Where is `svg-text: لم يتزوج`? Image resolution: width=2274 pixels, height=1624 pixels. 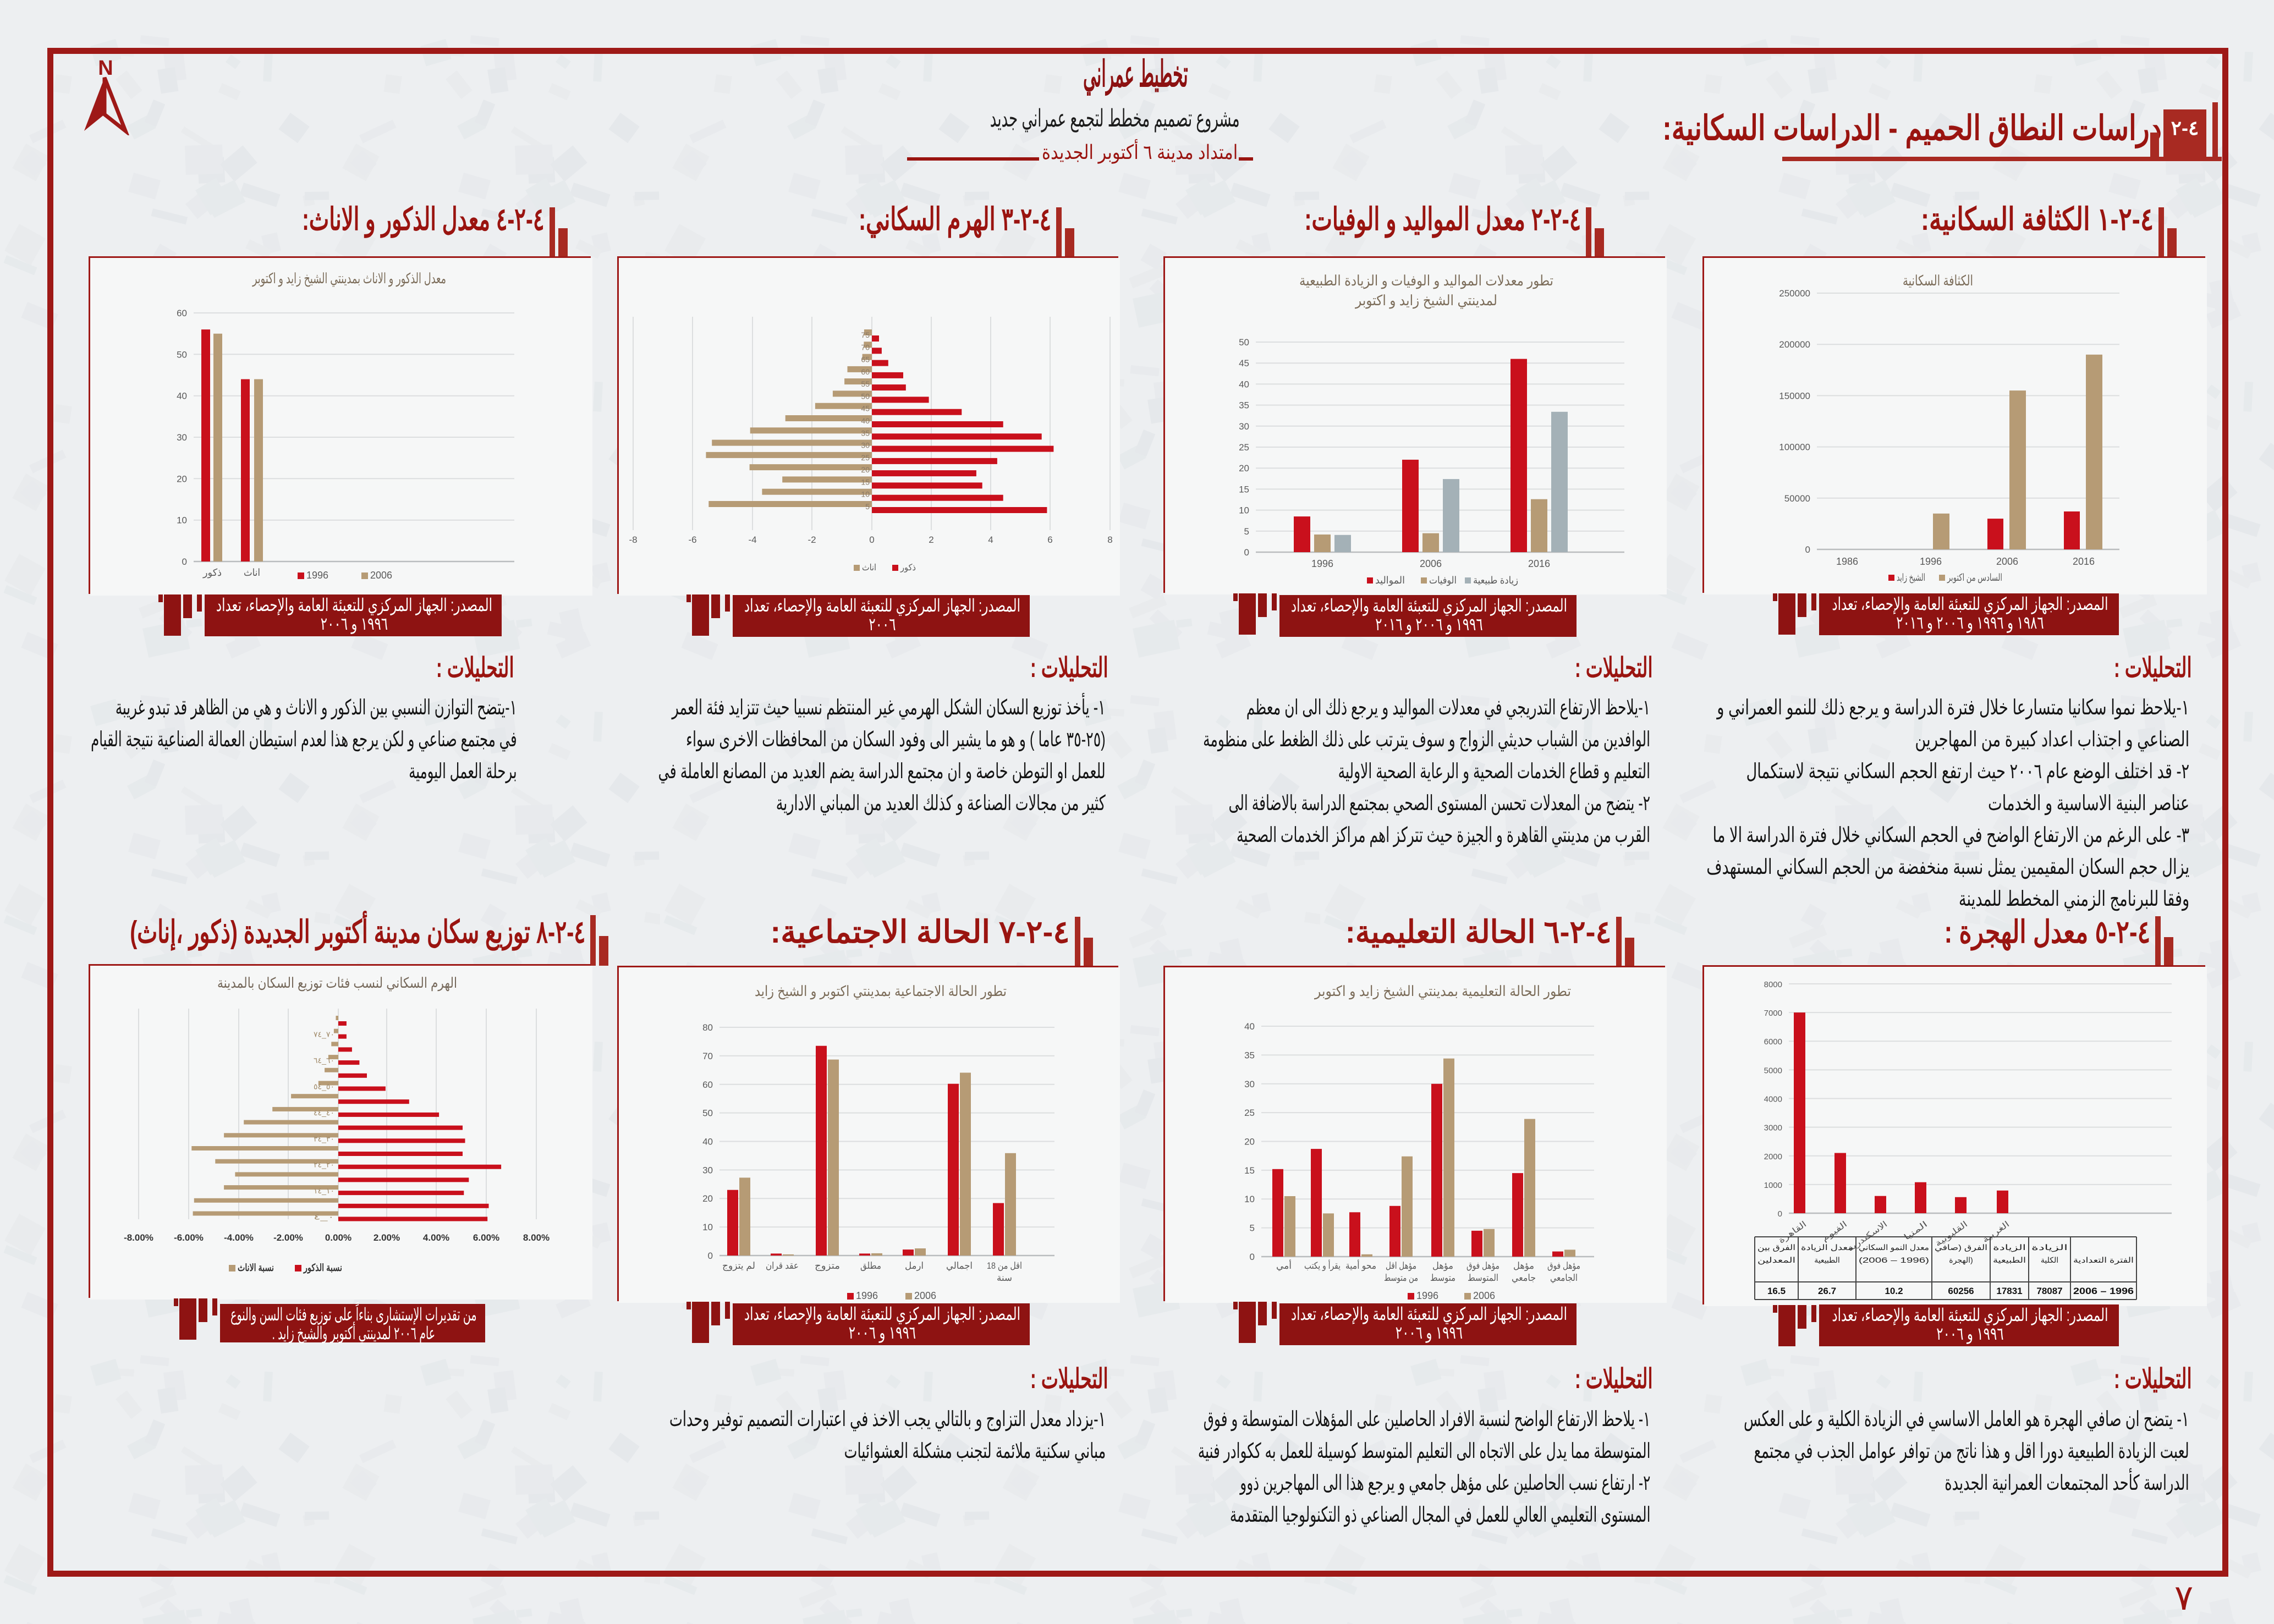 svg-text: لم يتزوج is located at coordinates (738, 1265).